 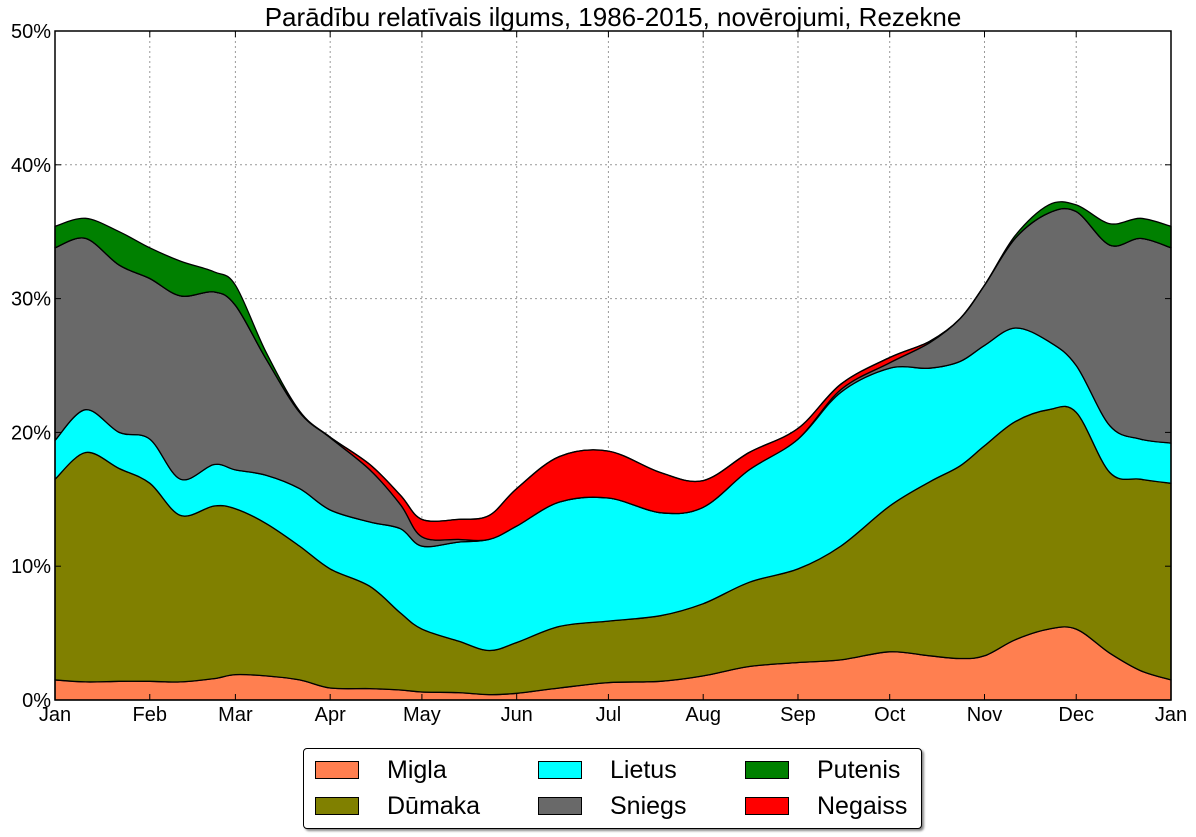 What do you see at coordinates (36, 701) in the screenshot?
I see `y-tick-label: 0%` at bounding box center [36, 701].